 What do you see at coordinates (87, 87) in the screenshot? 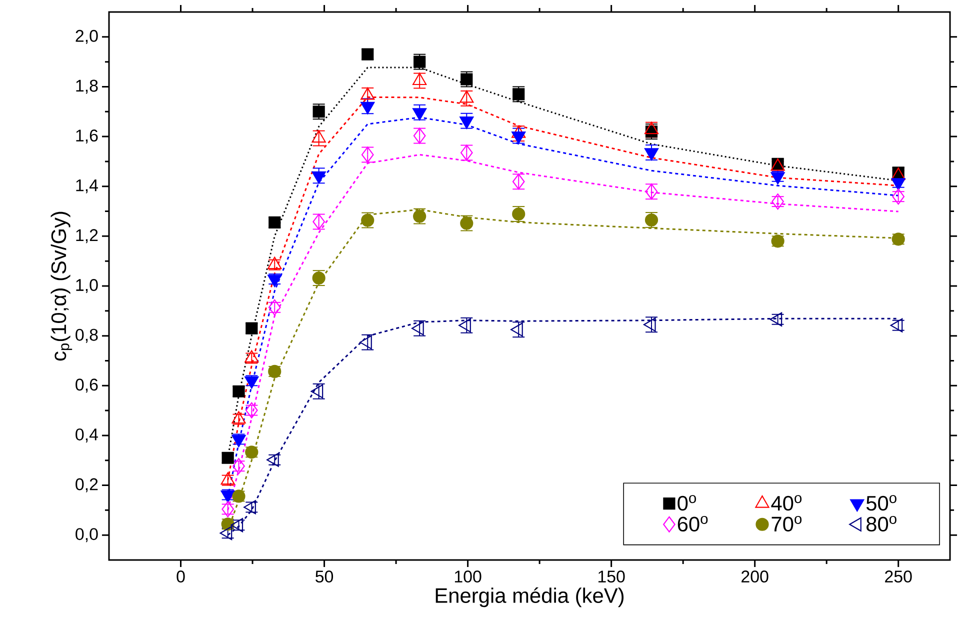
I see `y-tick-label: 1,8` at bounding box center [87, 87].